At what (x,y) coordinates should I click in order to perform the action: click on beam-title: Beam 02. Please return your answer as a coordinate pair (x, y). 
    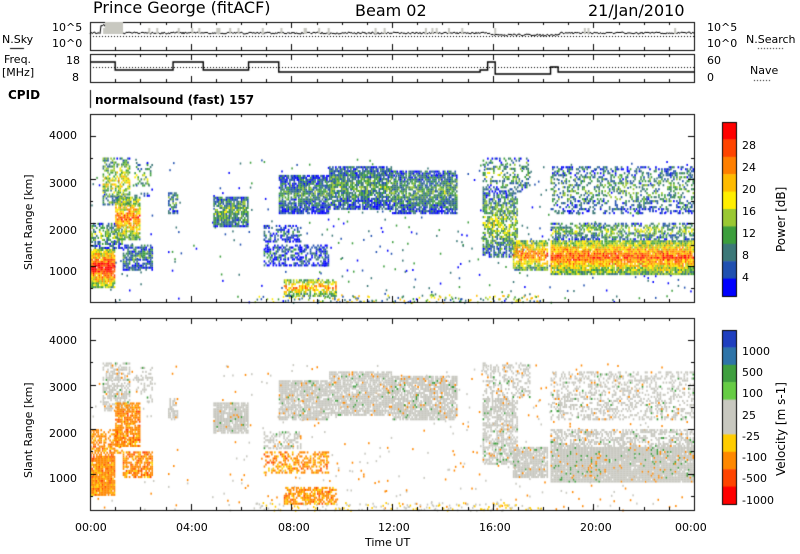
    Looking at the image, I should click on (391, 10).